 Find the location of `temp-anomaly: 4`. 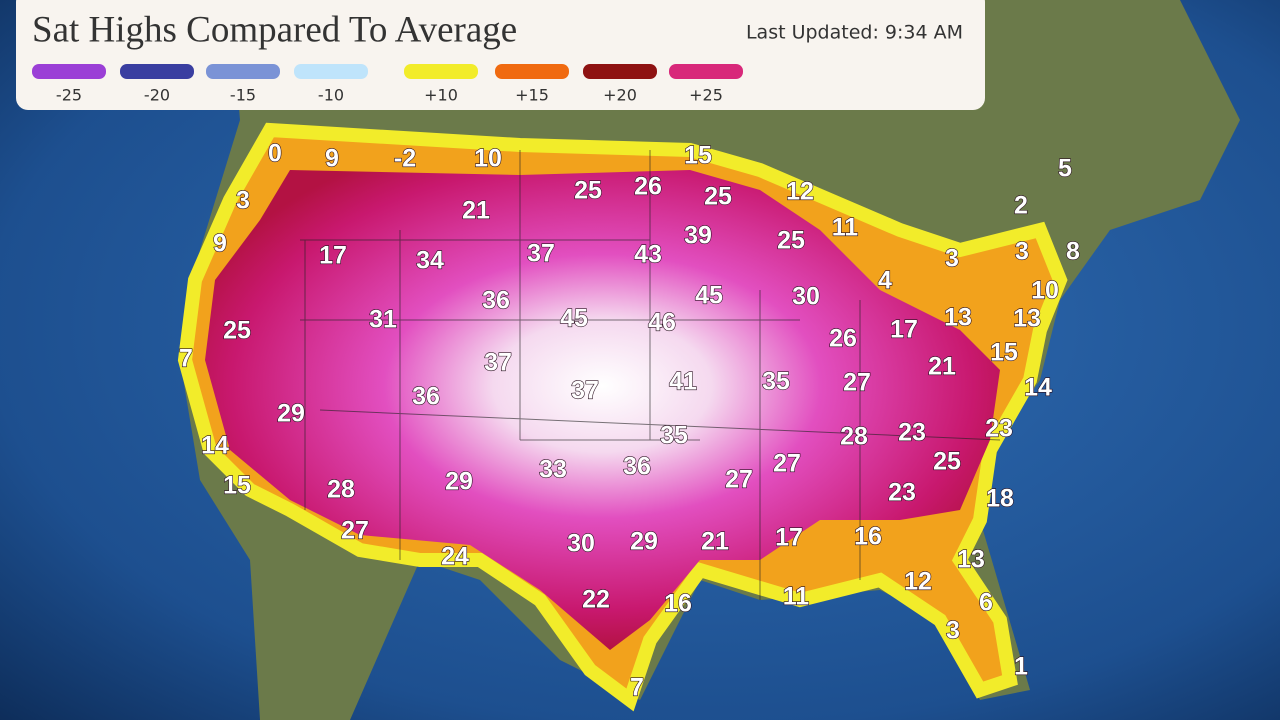

temp-anomaly: 4 is located at coordinates (885, 281).